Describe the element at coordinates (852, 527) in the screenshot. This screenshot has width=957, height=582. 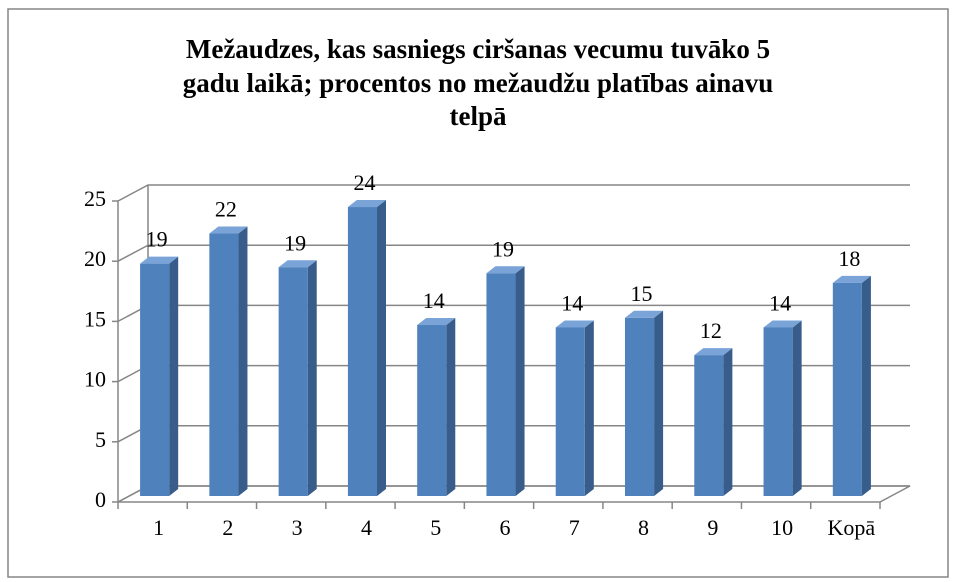
I see `x-tick-label: Kopā` at that location.